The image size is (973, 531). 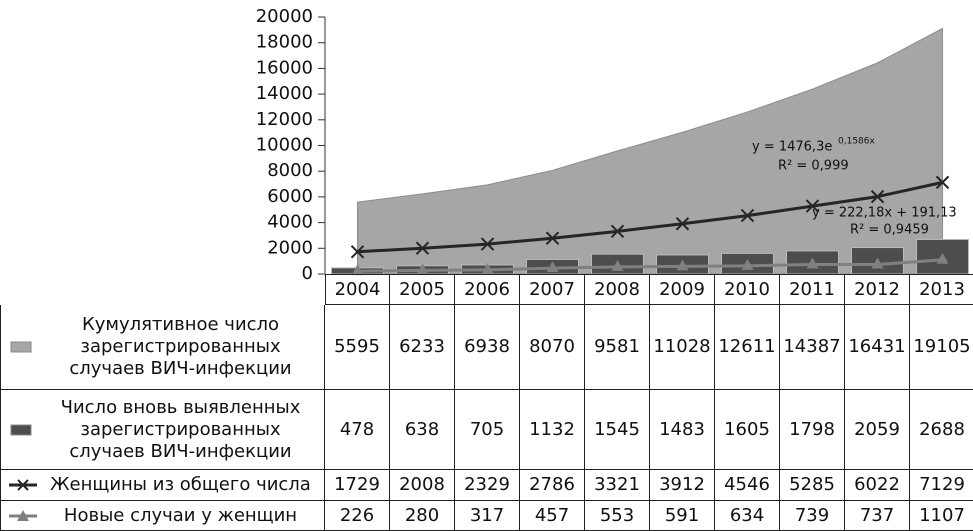 I want to click on table-value: 2059, so click(x=877, y=430).